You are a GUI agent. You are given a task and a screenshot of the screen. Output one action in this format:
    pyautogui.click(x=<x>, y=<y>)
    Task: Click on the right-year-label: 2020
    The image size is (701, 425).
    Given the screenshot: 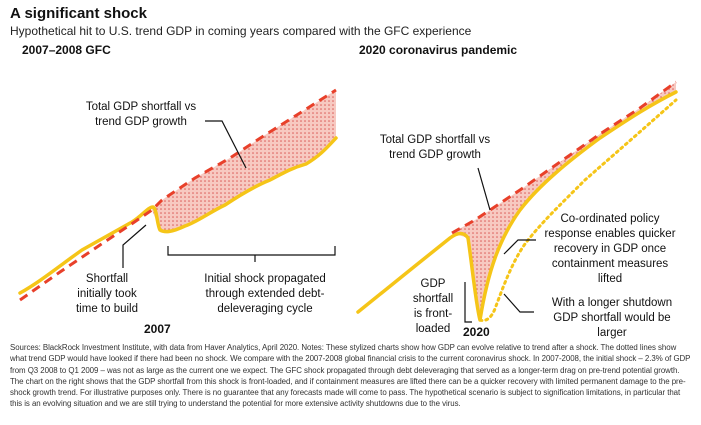 What is the action you would take?
    pyautogui.click(x=476, y=332)
    